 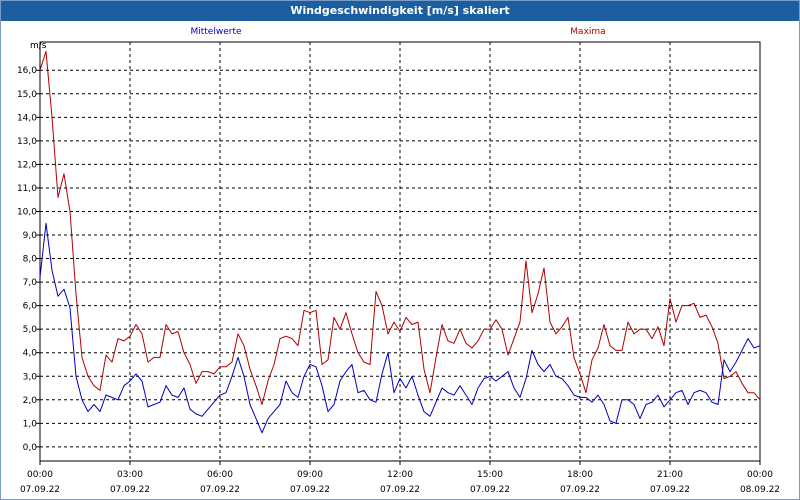 I want to click on y-tick-label: 15,0, so click(x=27, y=95).